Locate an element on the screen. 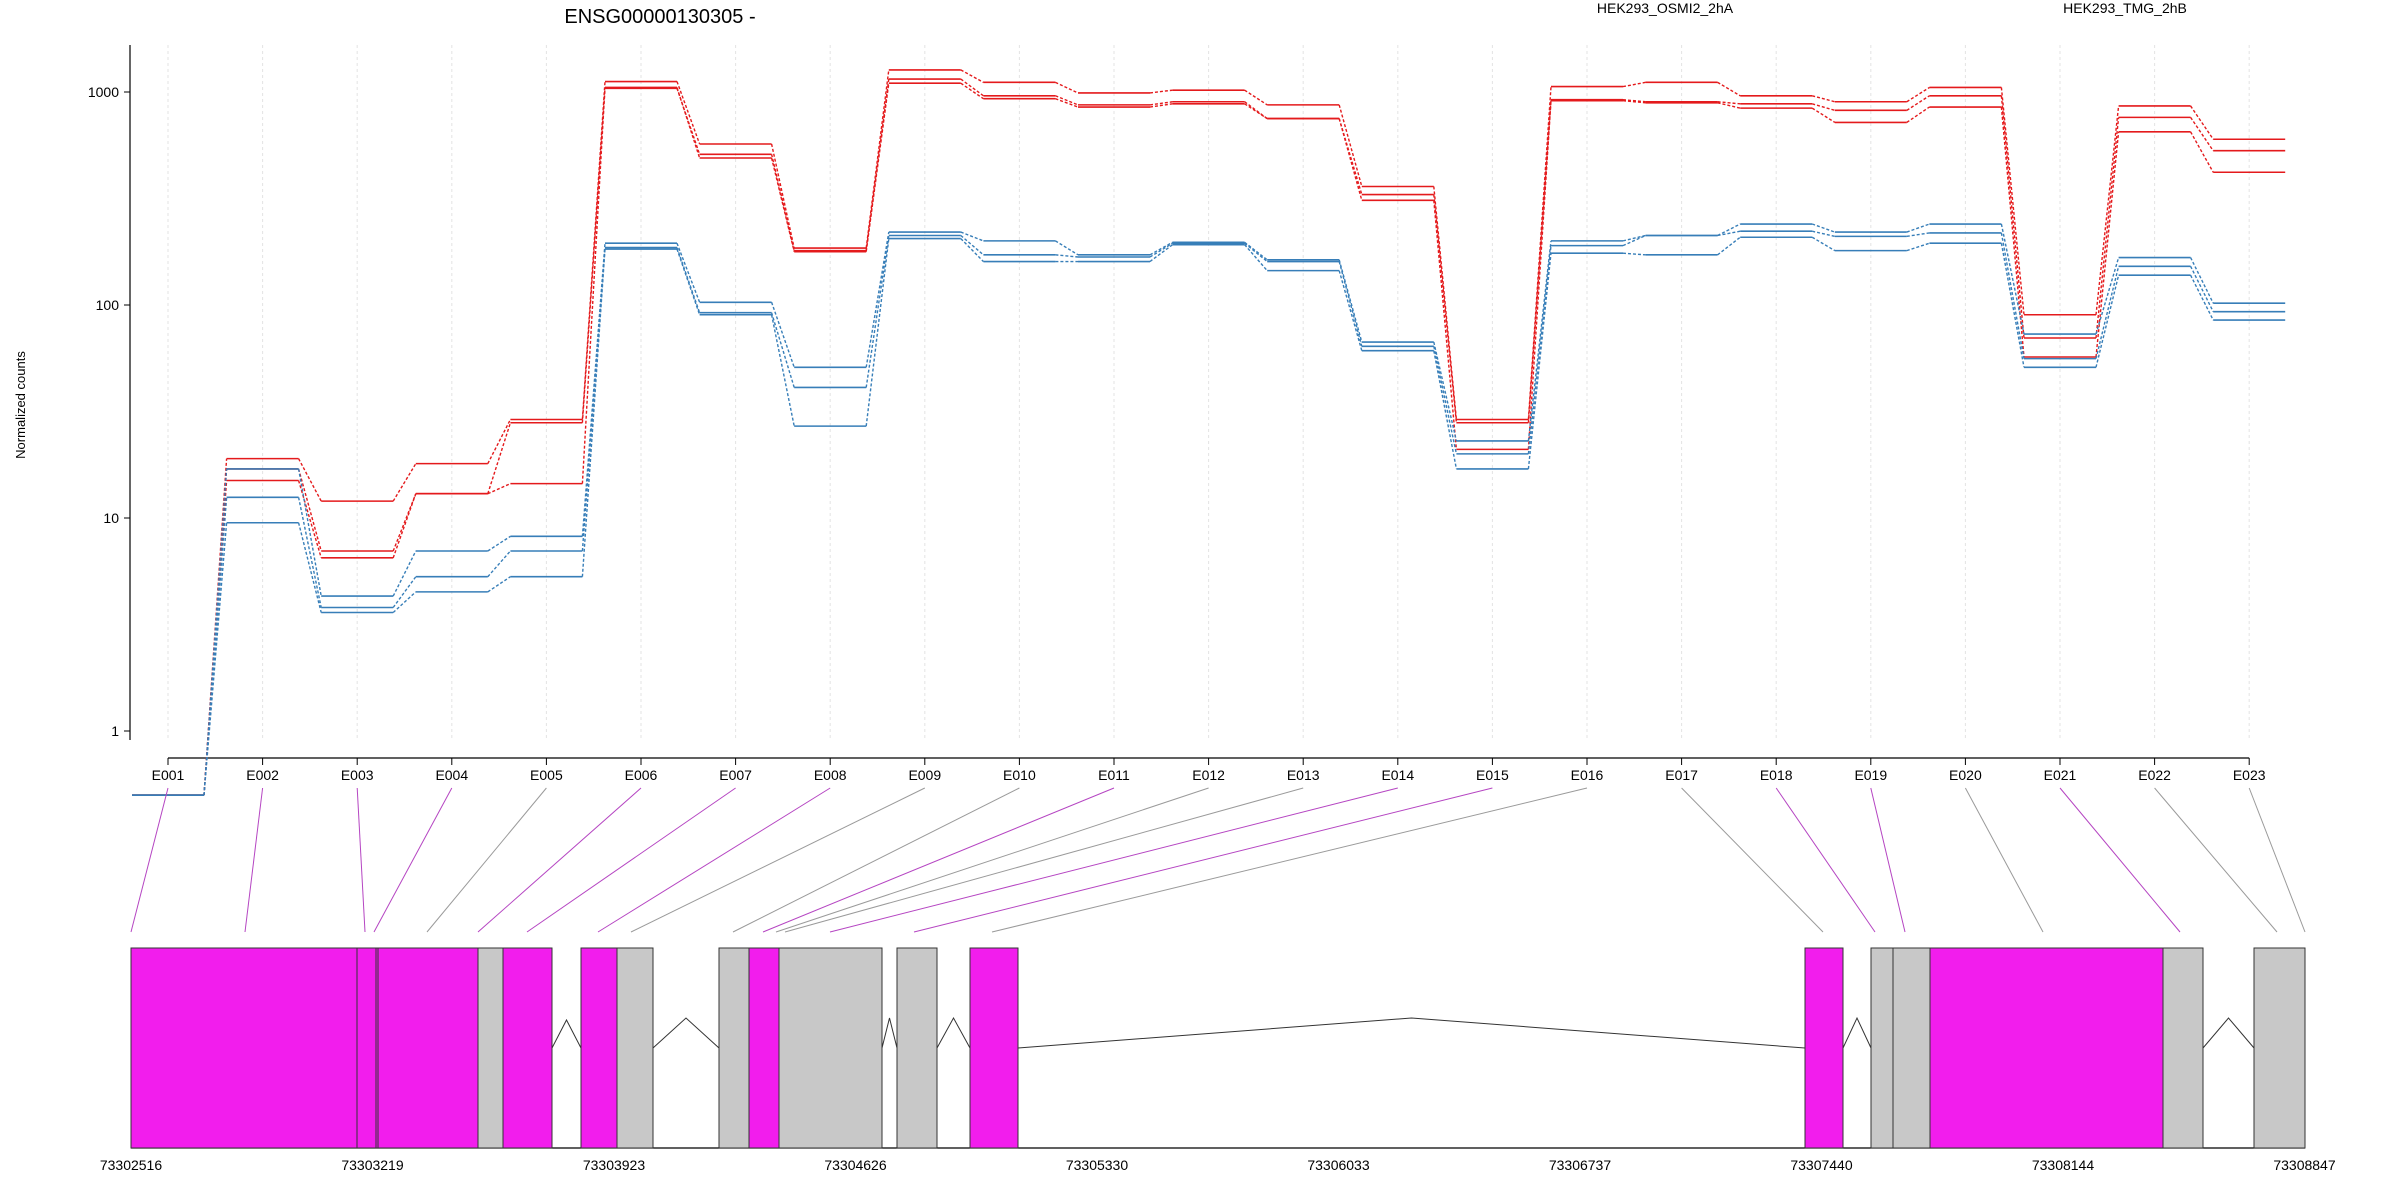 The width and height of the screenshot is (2400, 1200). x-tick-label: E023 is located at coordinates (2249, 775).